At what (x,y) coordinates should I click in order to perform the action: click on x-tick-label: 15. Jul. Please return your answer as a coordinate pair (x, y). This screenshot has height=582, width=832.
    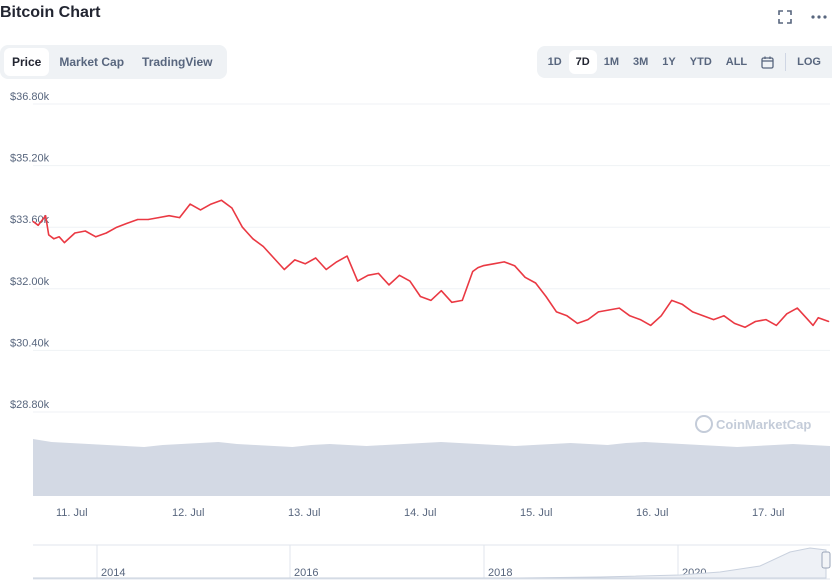
    Looking at the image, I should click on (536, 513).